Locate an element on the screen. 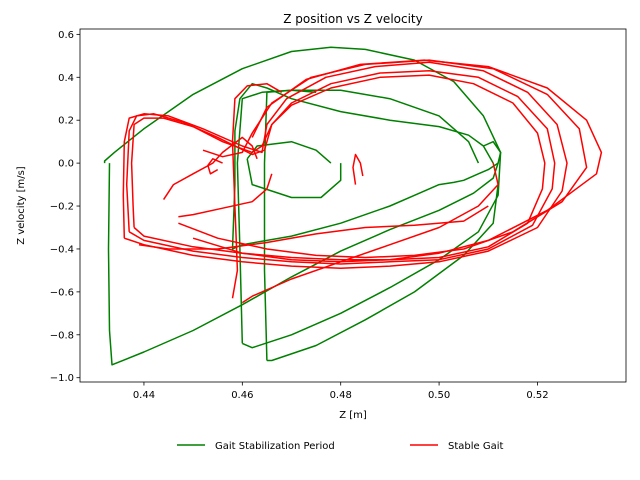 This screenshot has height=480, width=640. x-axis-ticks: 0.44 0.46 0.48 0.50 0.52 is located at coordinates (341, 391).